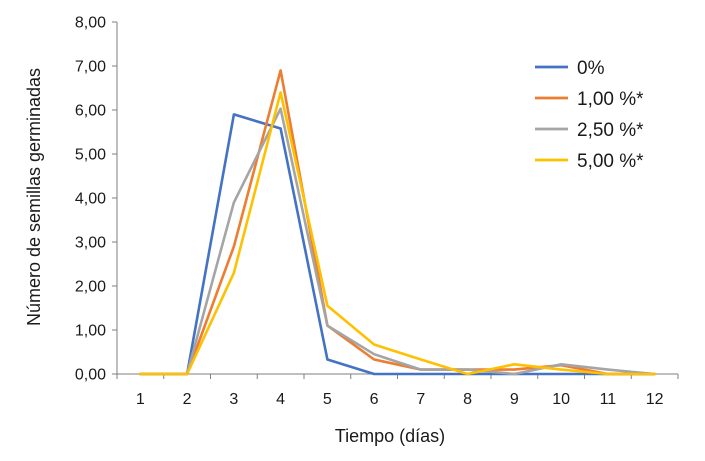  I want to click on x-tick-label: 6, so click(374, 399).